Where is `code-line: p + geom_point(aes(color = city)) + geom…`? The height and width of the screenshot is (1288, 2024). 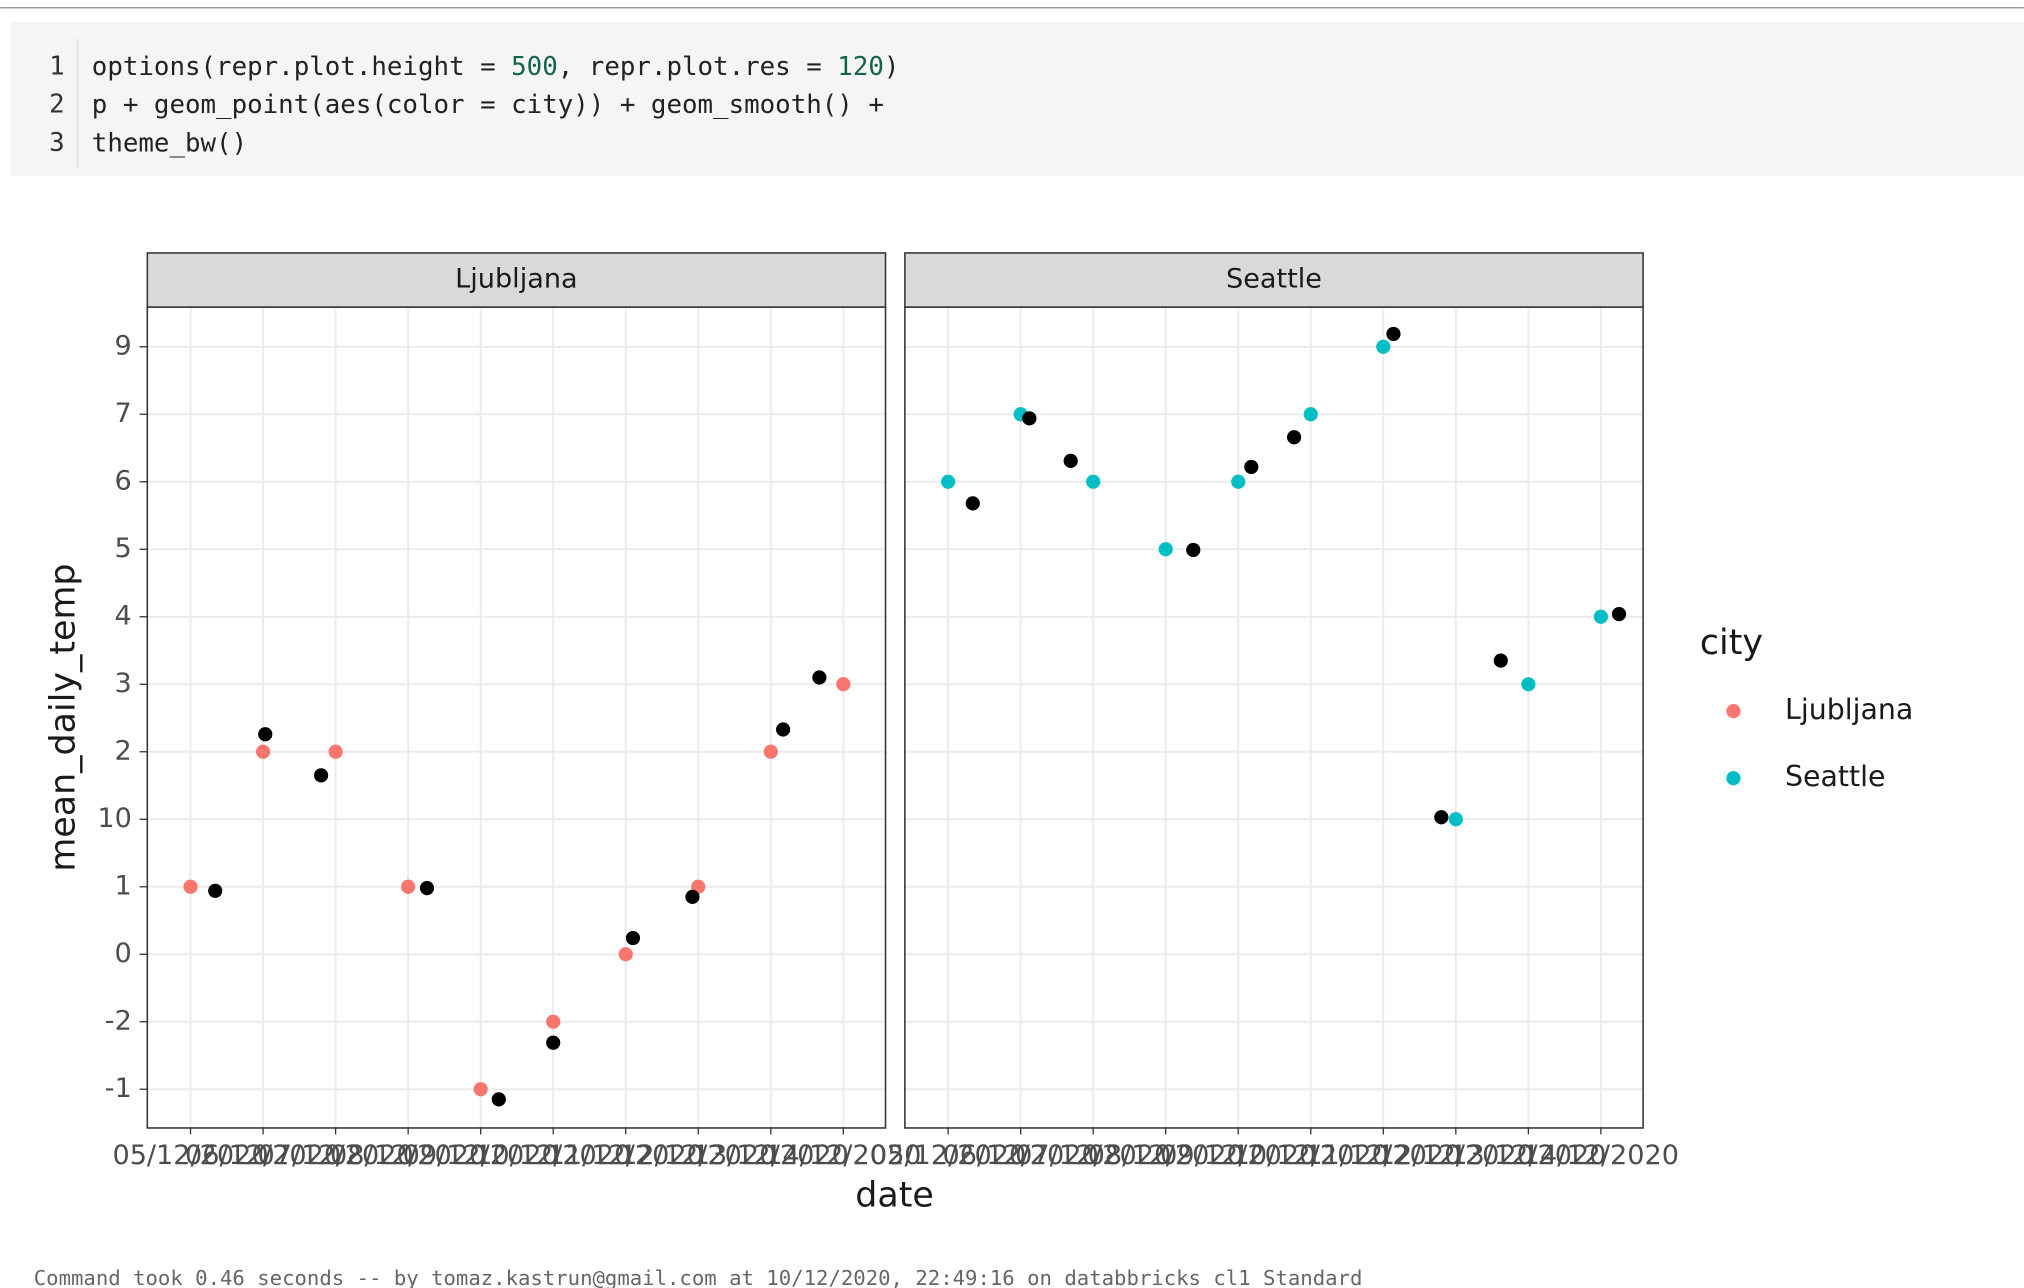
code-line: p + geom_point(aes(color = city)) + geom… is located at coordinates (488, 105).